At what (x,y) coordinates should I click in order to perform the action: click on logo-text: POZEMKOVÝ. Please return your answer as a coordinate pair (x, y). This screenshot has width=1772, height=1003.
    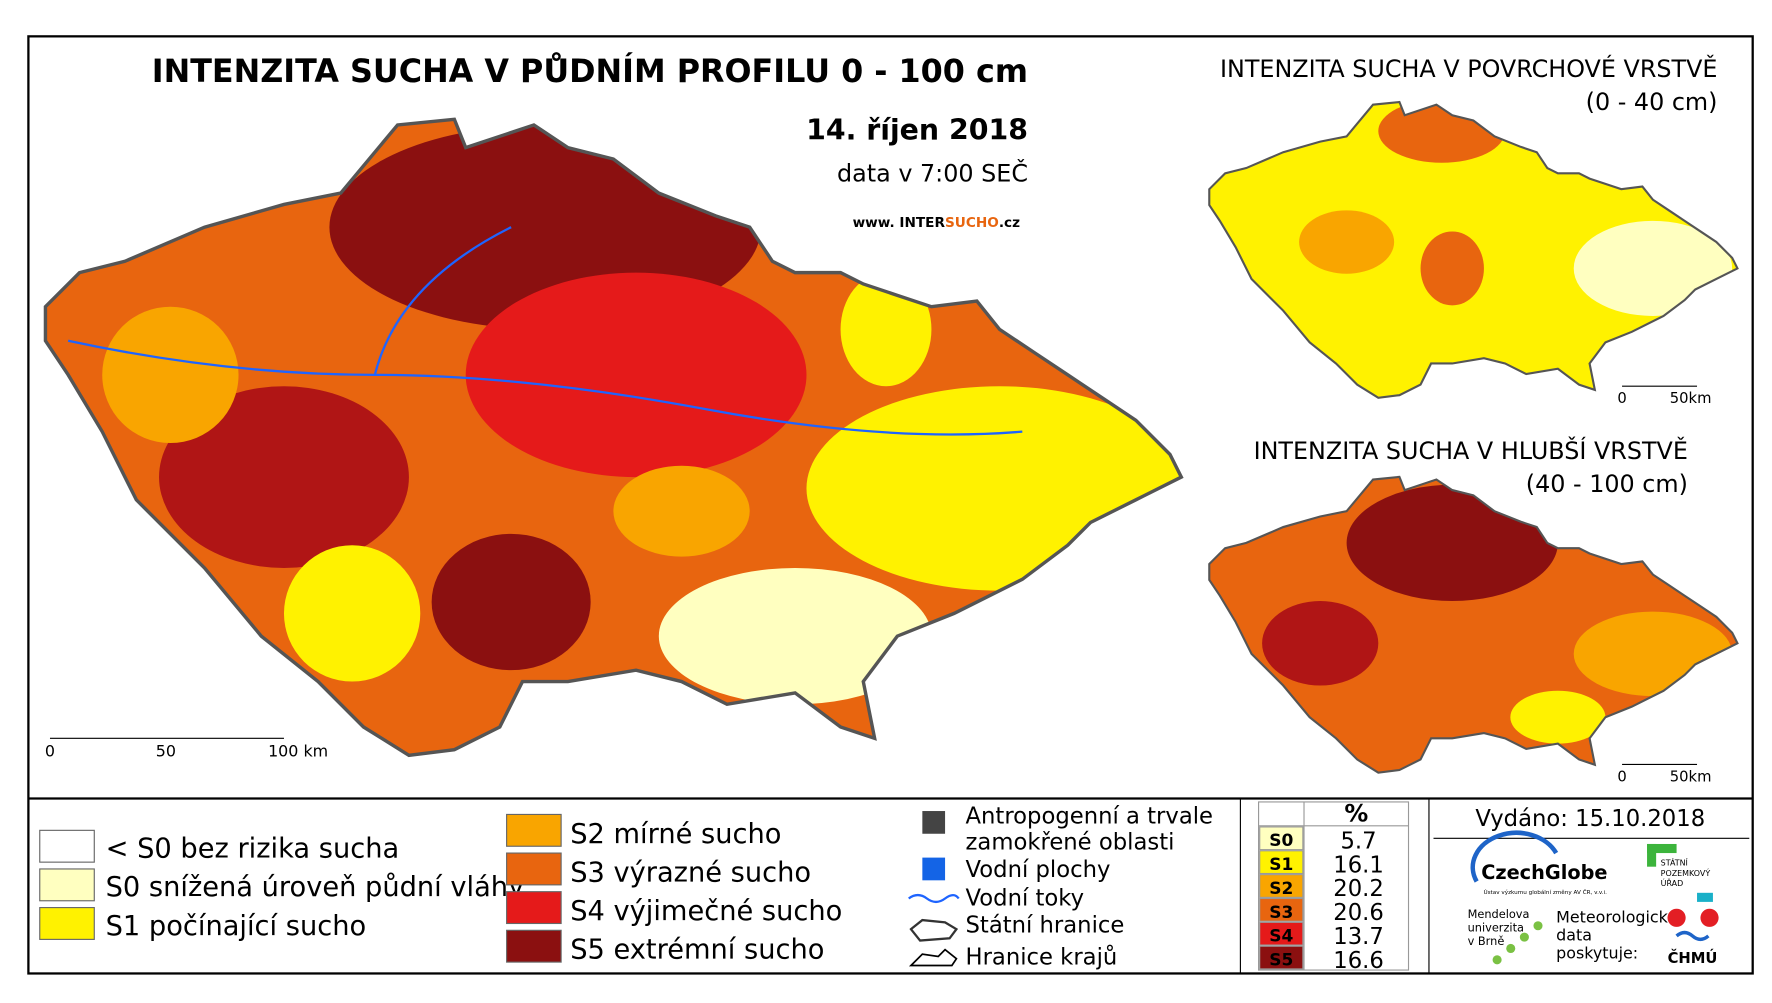
    Looking at the image, I should click on (1686, 872).